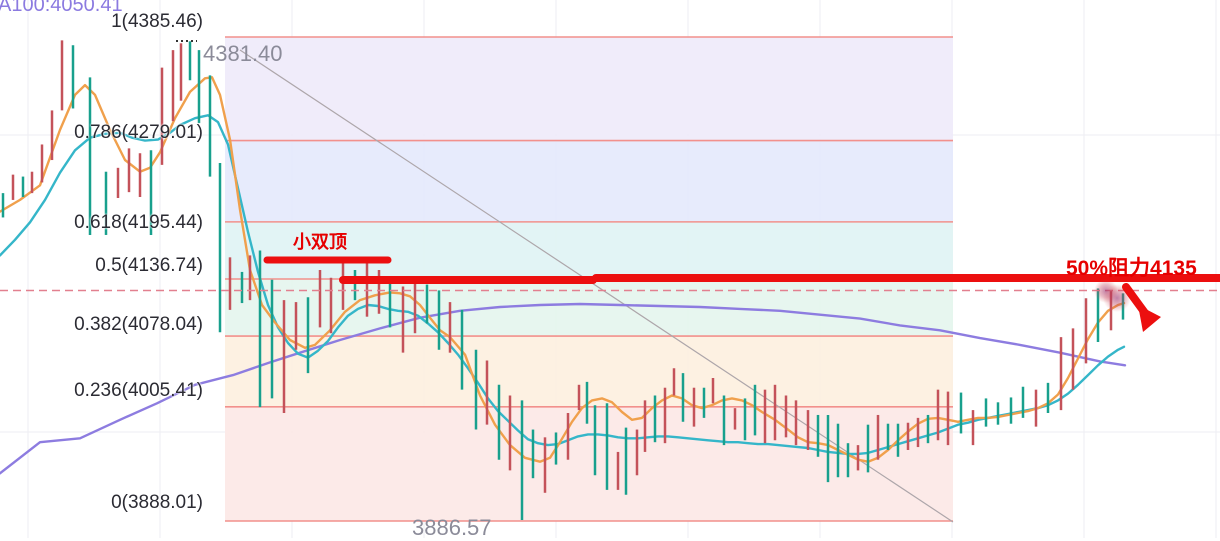 The width and height of the screenshot is (1220, 541). What do you see at coordinates (149, 265) in the screenshot?
I see `fib-label-05: 0.5(4136.74)` at bounding box center [149, 265].